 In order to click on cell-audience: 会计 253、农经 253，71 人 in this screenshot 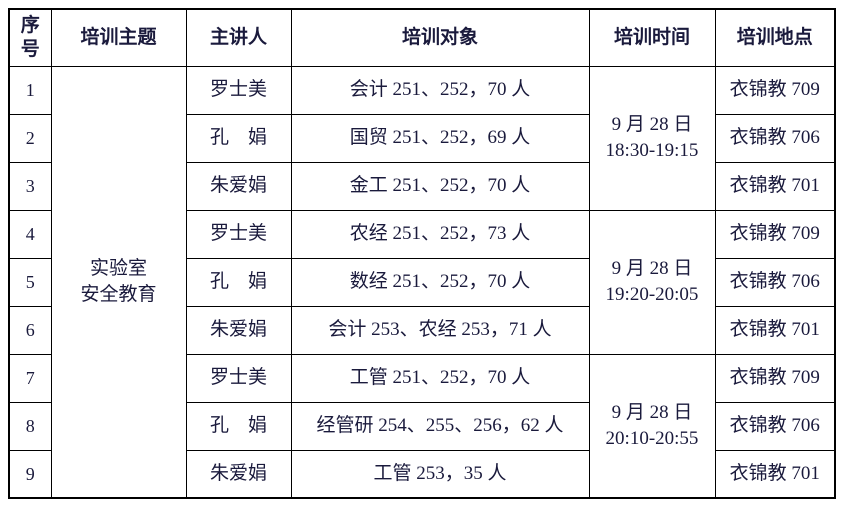, I will do `click(440, 330)`.